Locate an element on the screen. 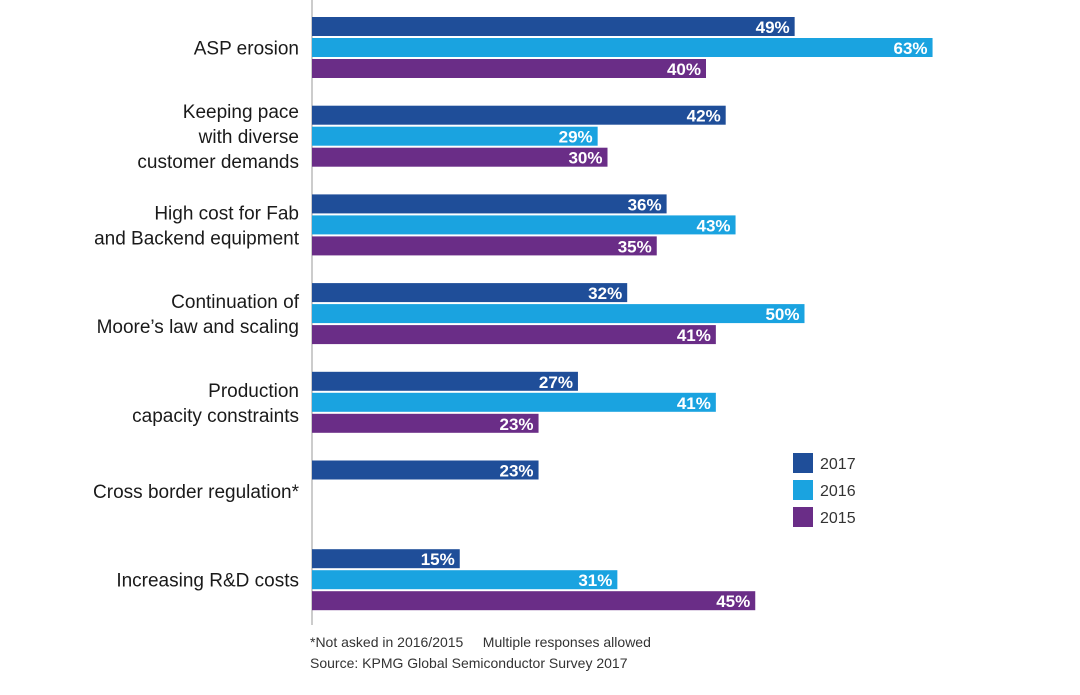 The height and width of the screenshot is (695, 1080). bar-value-label: 29% is located at coordinates (576, 137).